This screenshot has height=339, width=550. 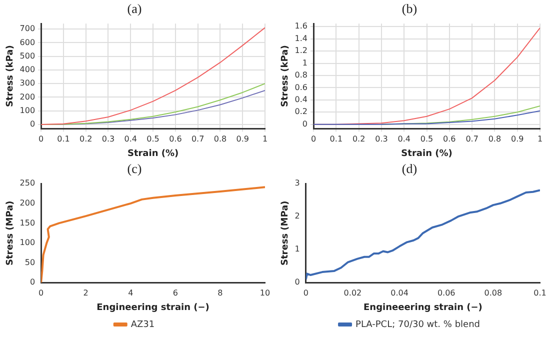 I want to click on y-tick-label: 150, so click(x=28, y=223).